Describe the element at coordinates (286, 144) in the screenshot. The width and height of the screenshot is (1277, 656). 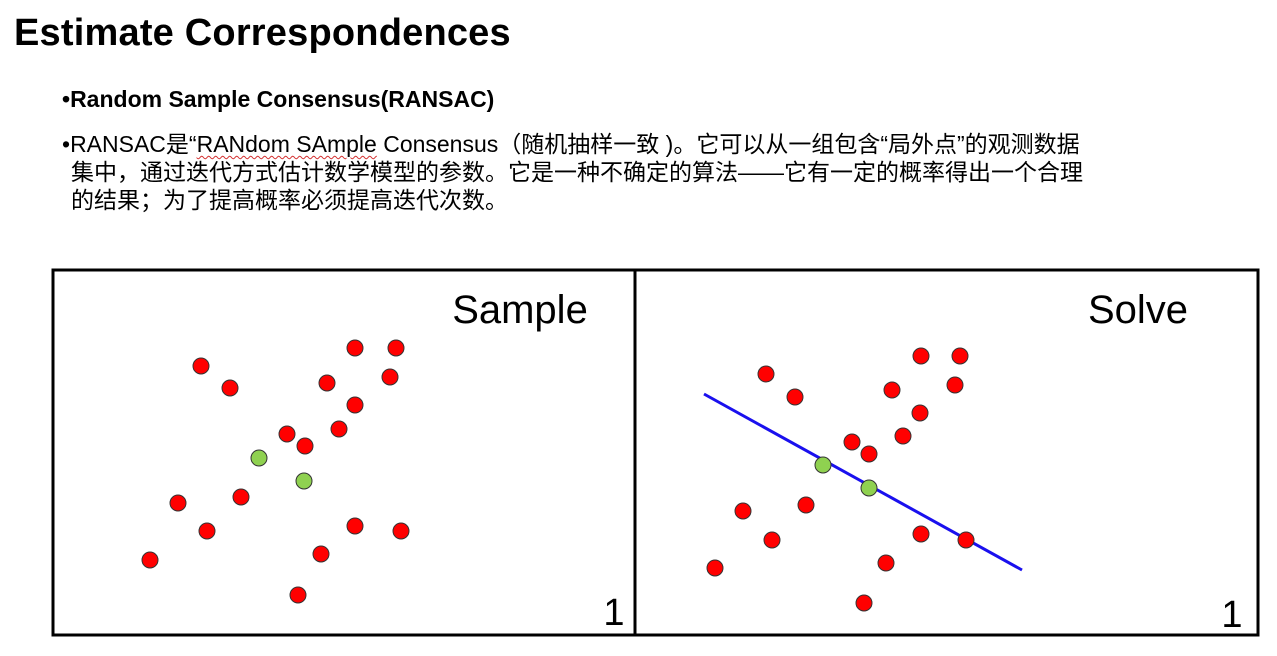
I see `spellcheck-underlined-text: RANdom SAmple` at that location.